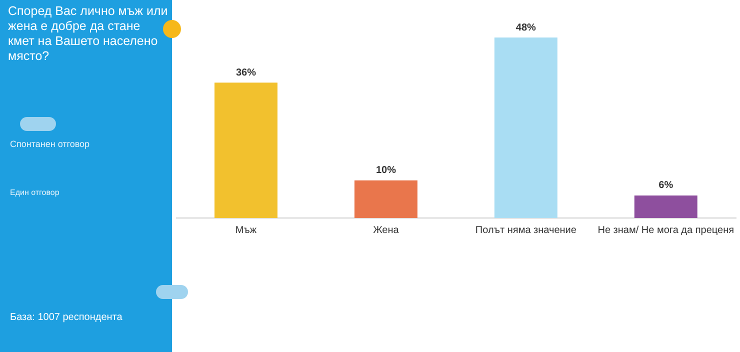  What do you see at coordinates (246, 230) in the screenshot?
I see `x-tick-label: Мъж` at bounding box center [246, 230].